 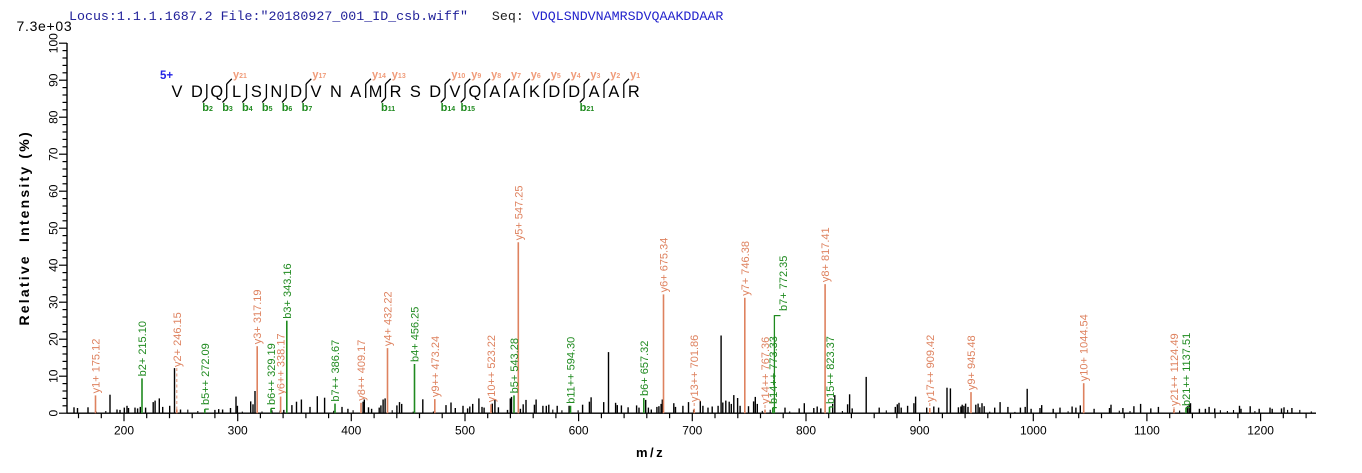 I want to click on svg-text: b3, so click(x=227, y=108).